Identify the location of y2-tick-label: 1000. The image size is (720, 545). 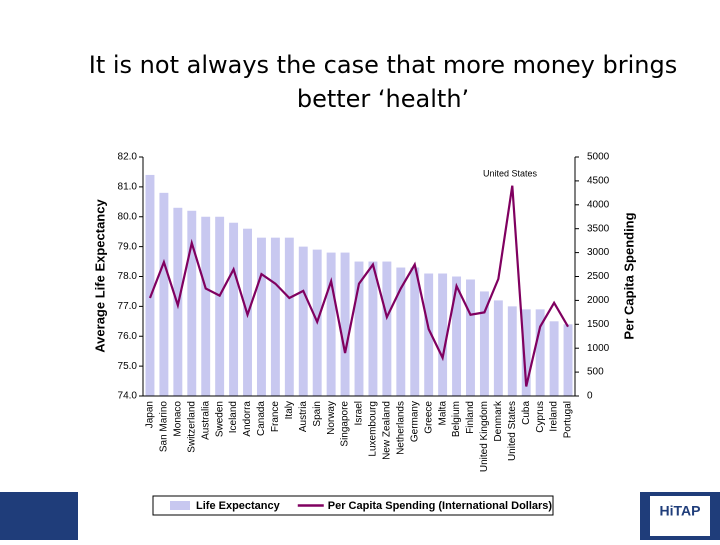
(598, 348).